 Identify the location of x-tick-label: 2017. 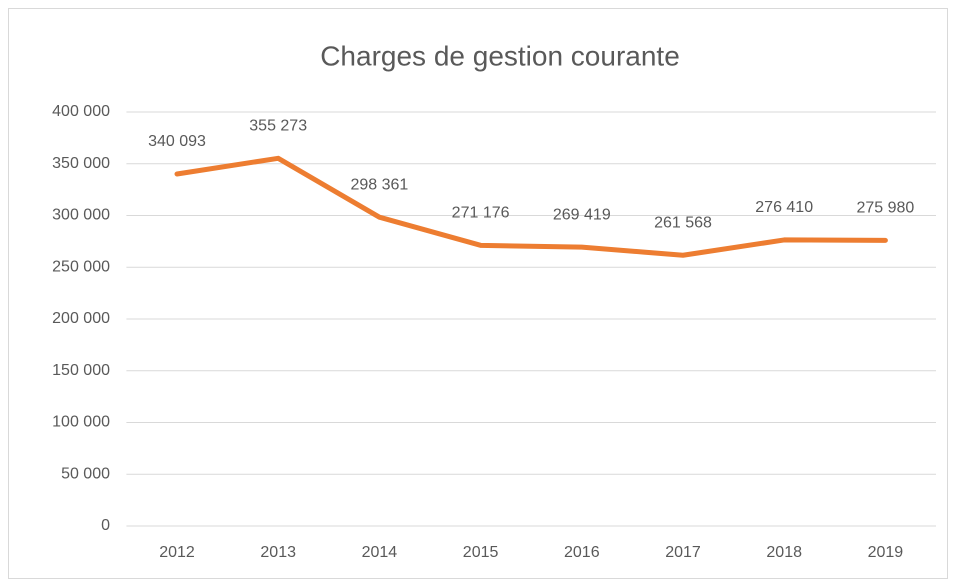
(683, 552).